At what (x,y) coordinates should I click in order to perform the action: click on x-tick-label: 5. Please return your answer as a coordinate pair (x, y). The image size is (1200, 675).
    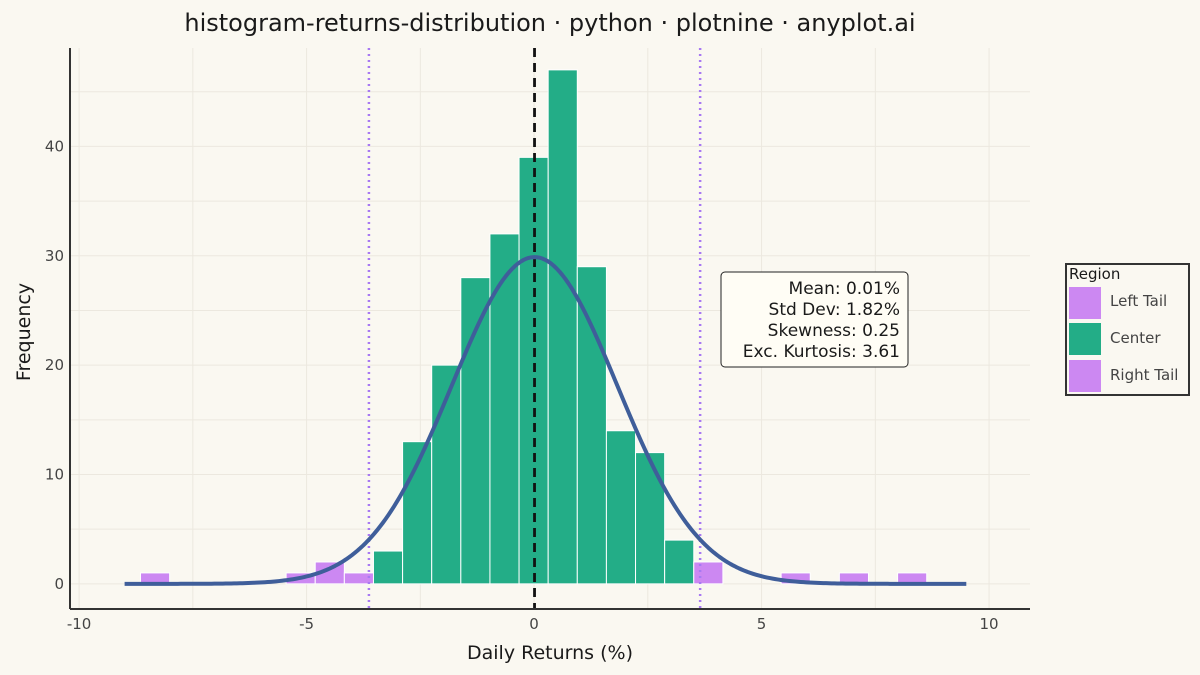
    Looking at the image, I should click on (762, 624).